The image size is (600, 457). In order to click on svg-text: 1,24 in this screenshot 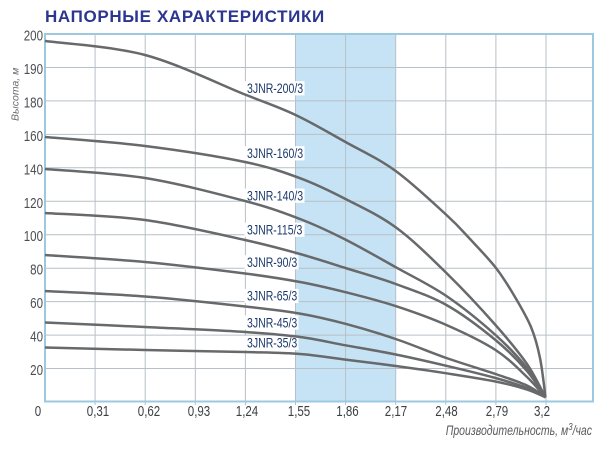, I will do `click(247, 411)`.